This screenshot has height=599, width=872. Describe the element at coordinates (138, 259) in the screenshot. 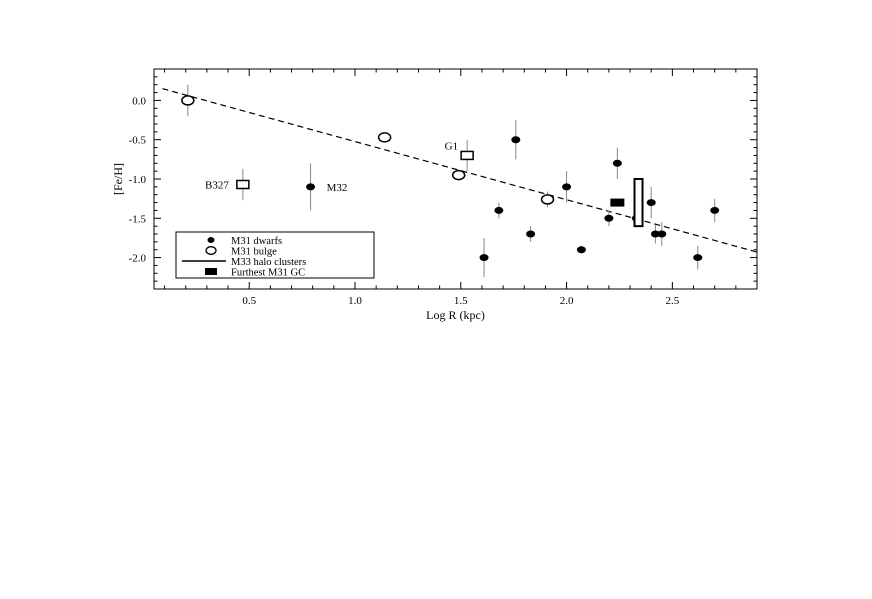

I see `y-tick-label: -2.0` at that location.